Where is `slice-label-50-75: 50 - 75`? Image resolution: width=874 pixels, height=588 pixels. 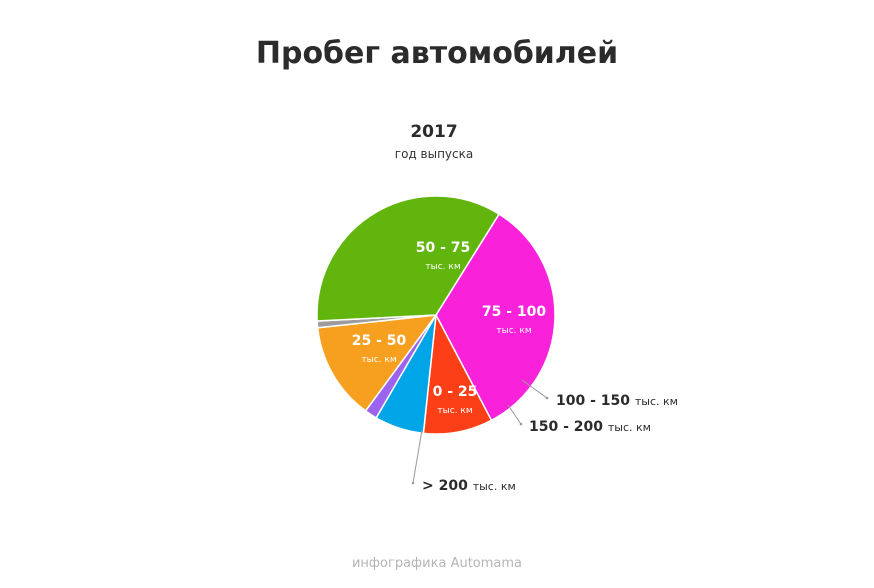
slice-label-50-75: 50 - 75 is located at coordinates (443, 248).